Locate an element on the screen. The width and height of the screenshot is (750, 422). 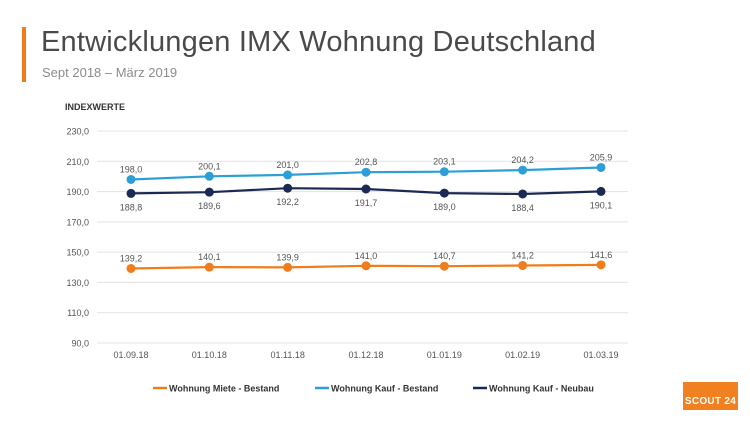
data-label: 203,1 is located at coordinates (444, 162).